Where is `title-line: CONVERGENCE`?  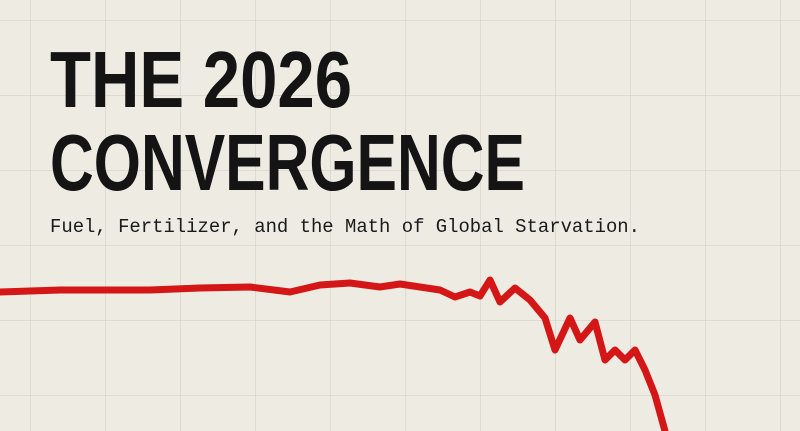
title-line: CONVERGENCE is located at coordinates (287, 162).